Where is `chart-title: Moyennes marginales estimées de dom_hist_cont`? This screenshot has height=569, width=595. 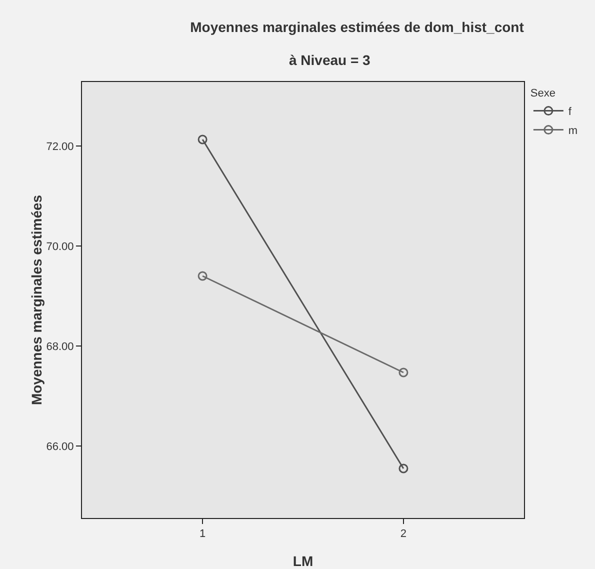 chart-title: Moyennes marginales estimées de dom_hist_cont is located at coordinates (357, 26).